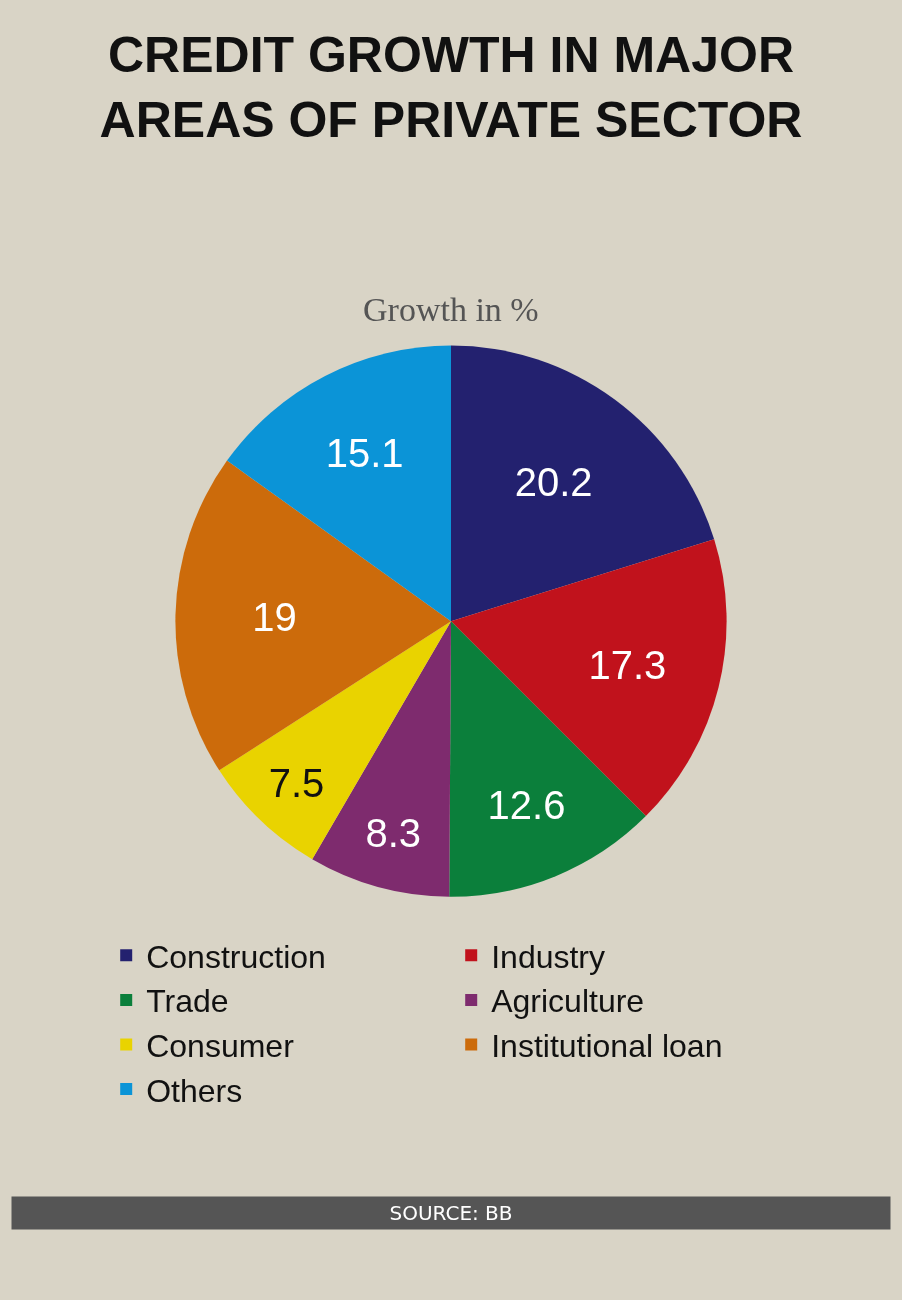 This screenshot has height=1300, width=902. Describe the element at coordinates (194, 1090) in the screenshot. I see `legend-label: Others` at that location.